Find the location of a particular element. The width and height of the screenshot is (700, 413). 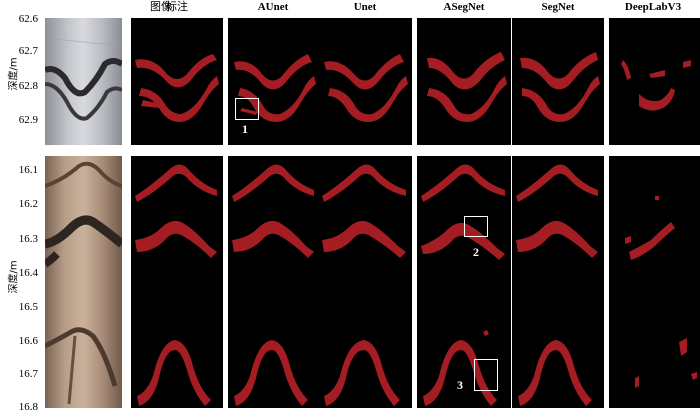

bottom-tick: 16.1 is located at coordinates (28, 170).